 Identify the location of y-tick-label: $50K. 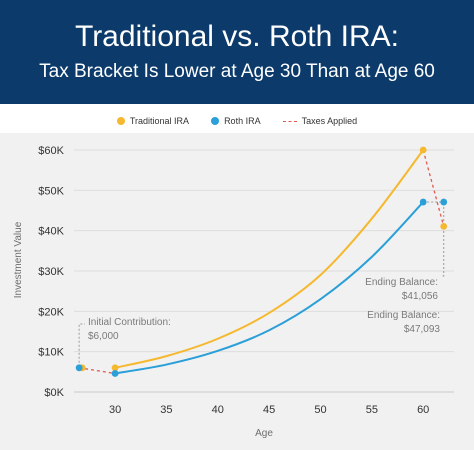
(51, 191).